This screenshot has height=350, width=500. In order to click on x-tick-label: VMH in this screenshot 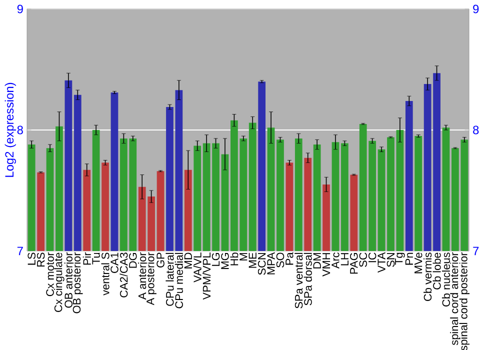, I will do `click(326, 264)`.